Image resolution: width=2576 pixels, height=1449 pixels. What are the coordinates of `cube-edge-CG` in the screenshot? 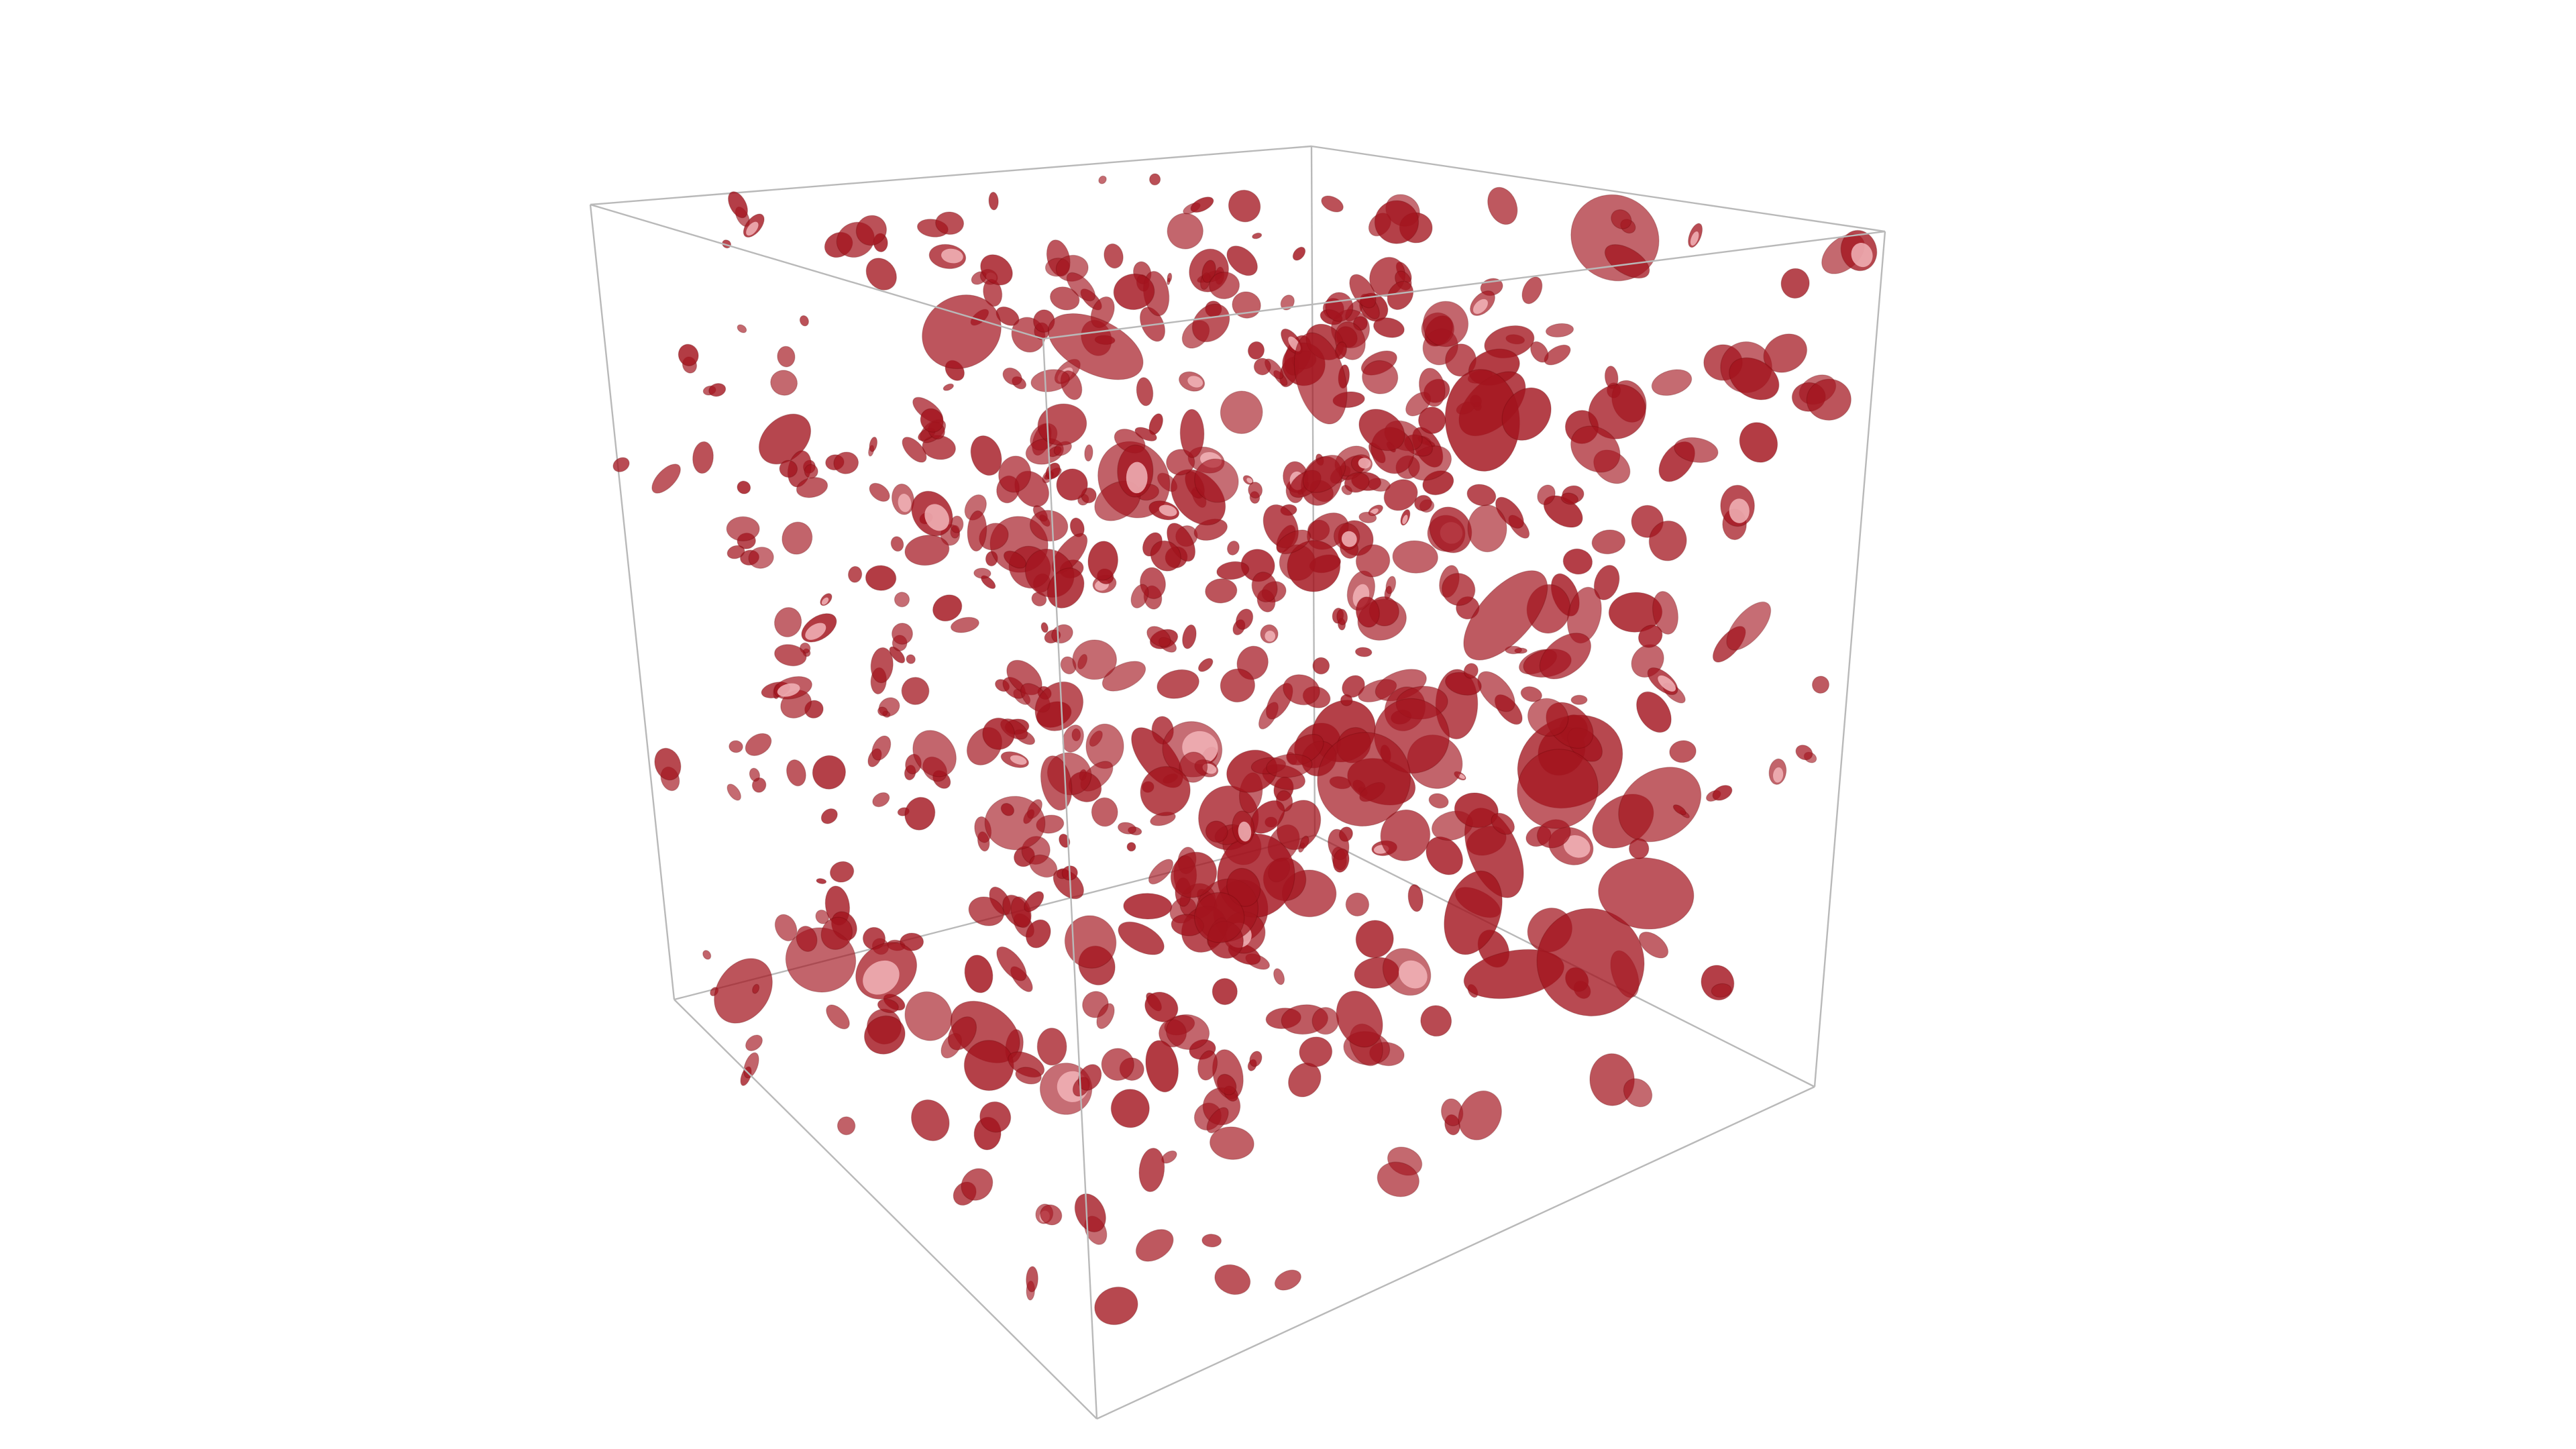 It's located at (1849, 659).